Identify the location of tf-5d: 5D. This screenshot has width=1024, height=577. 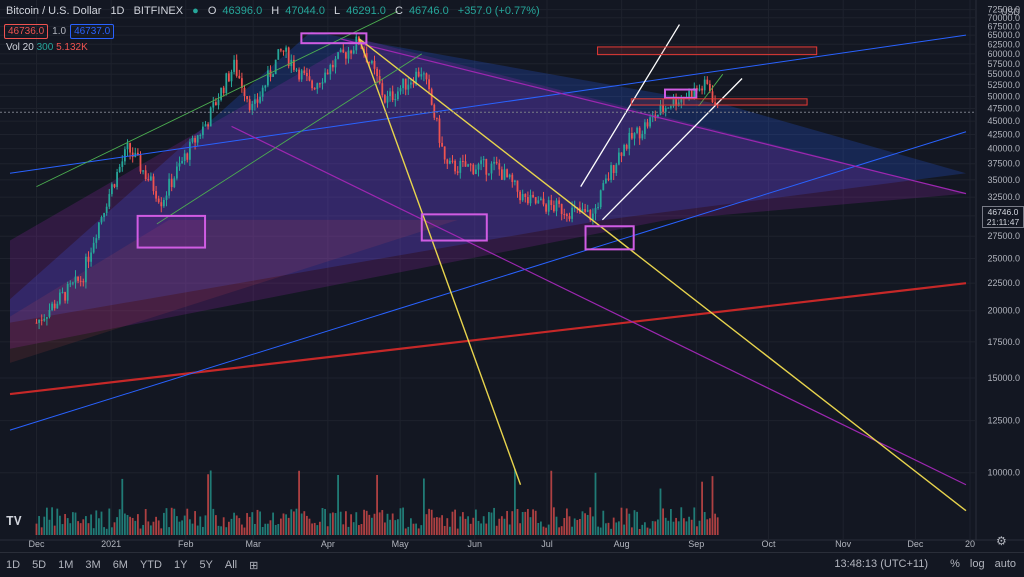
(39, 565).